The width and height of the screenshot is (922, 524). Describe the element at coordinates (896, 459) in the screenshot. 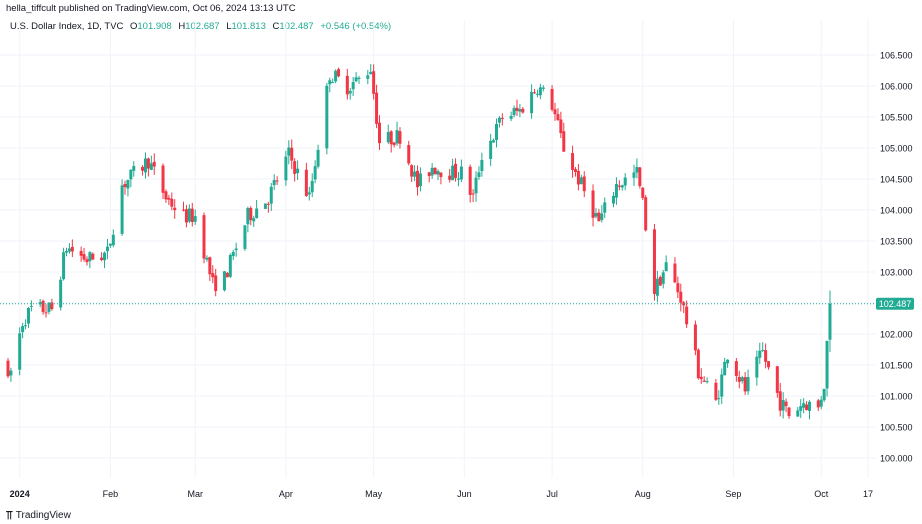

I see `y-tick-label: 100.000` at that location.